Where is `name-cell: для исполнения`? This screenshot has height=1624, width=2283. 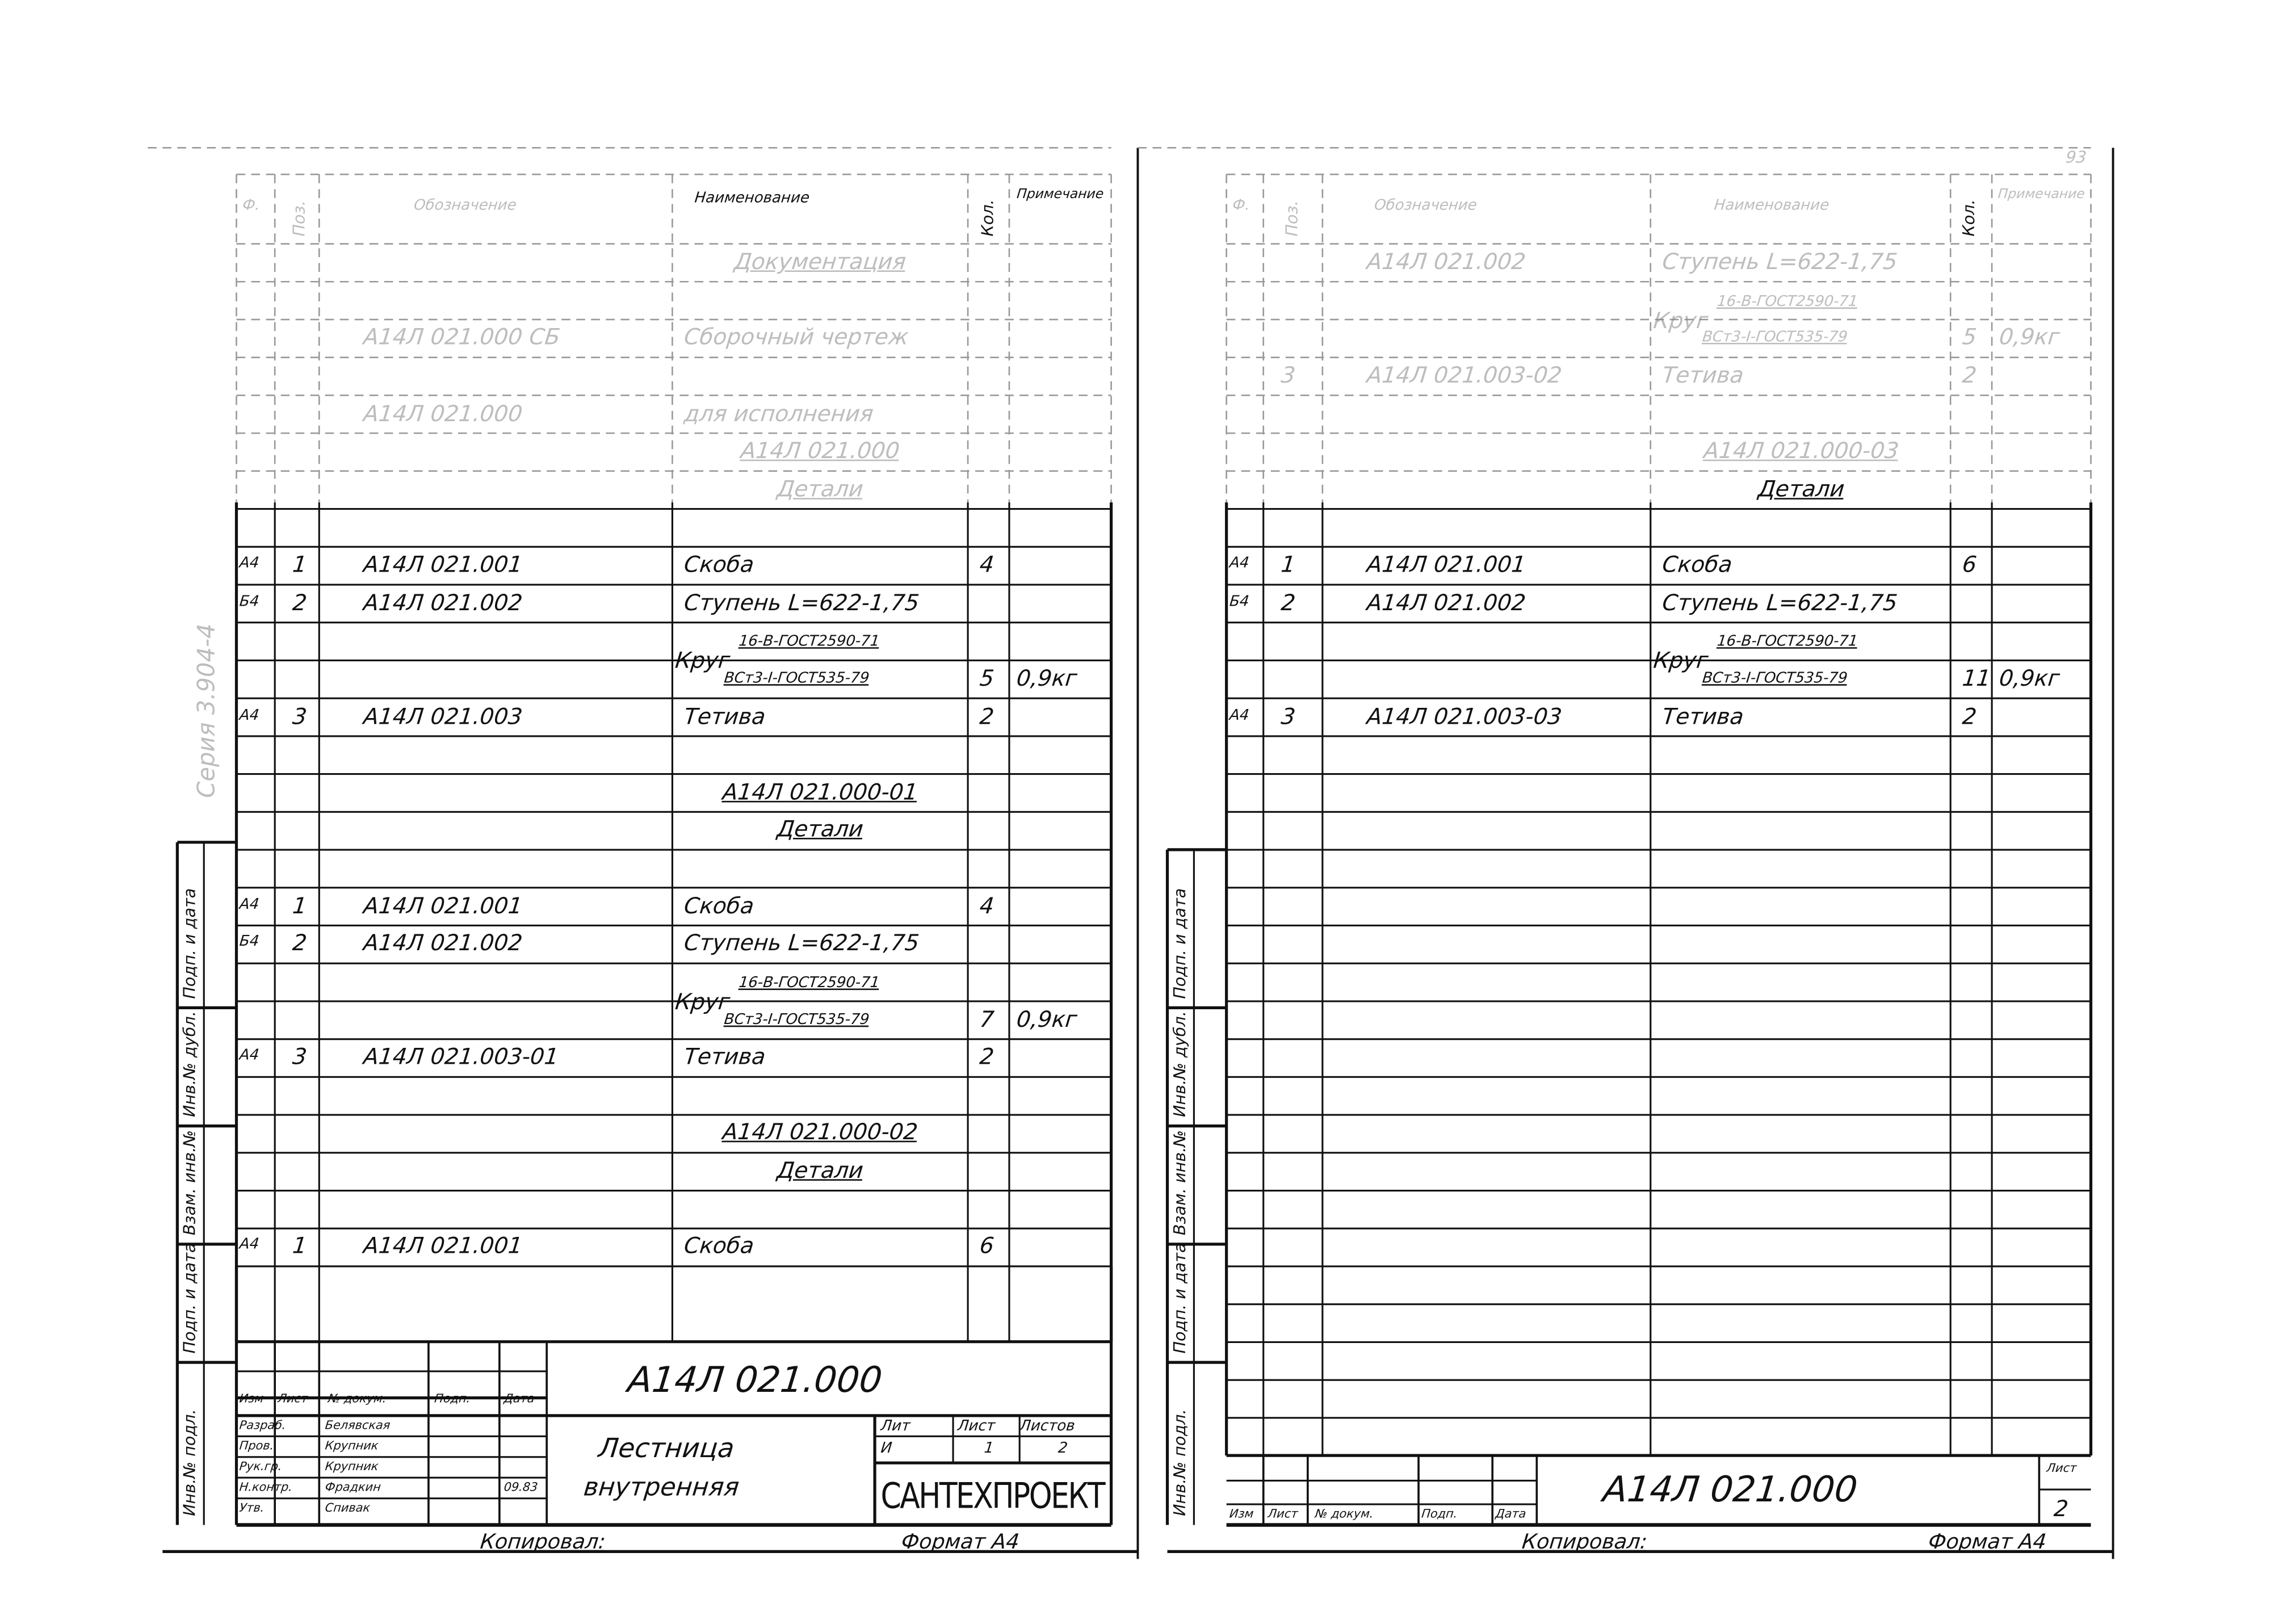 name-cell: для исполнения is located at coordinates (778, 413).